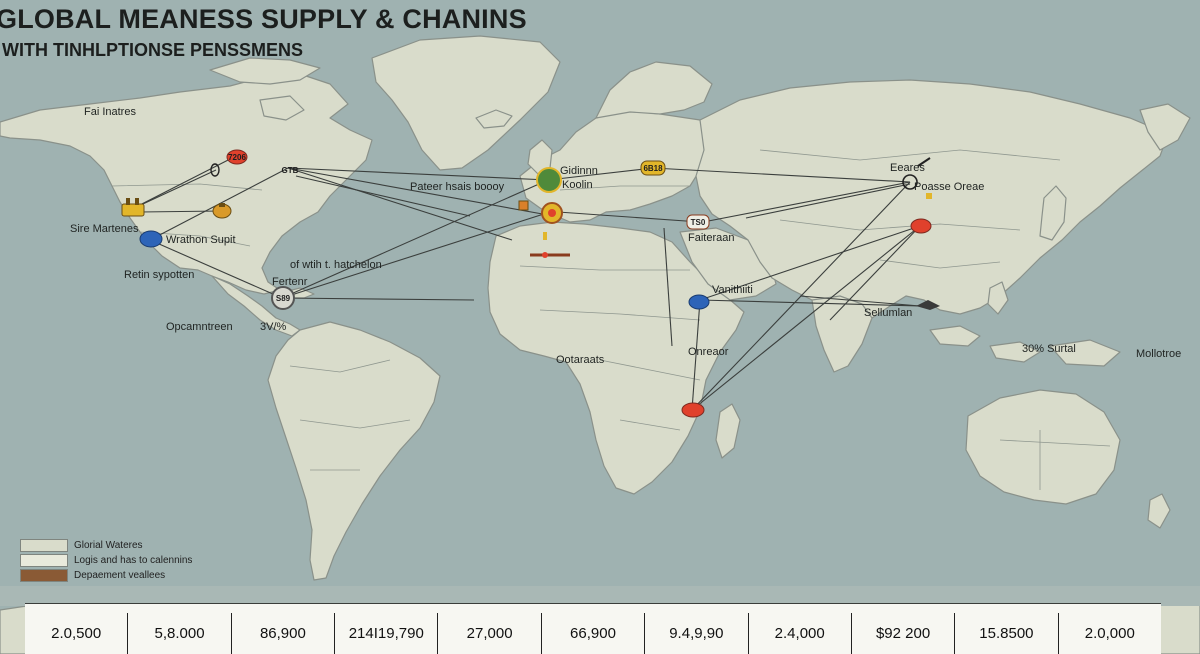 The width and height of the screenshot is (1200, 654). I want to click on hub-middle-east: TS0, so click(698, 222).